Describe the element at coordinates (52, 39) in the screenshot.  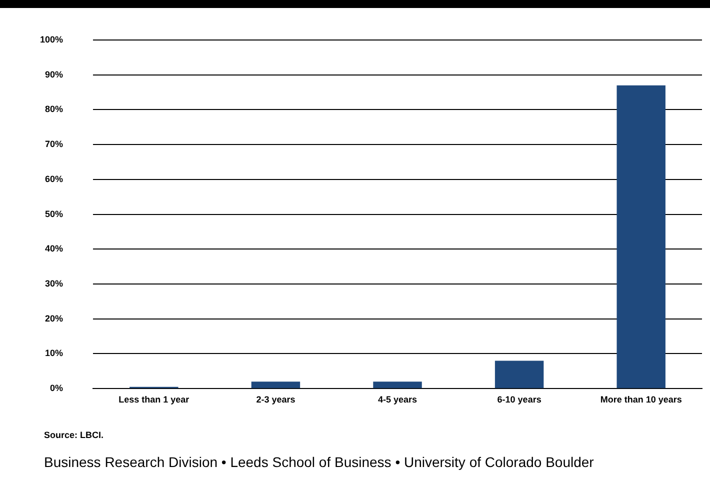
I see `y-tick-label: 100%` at that location.